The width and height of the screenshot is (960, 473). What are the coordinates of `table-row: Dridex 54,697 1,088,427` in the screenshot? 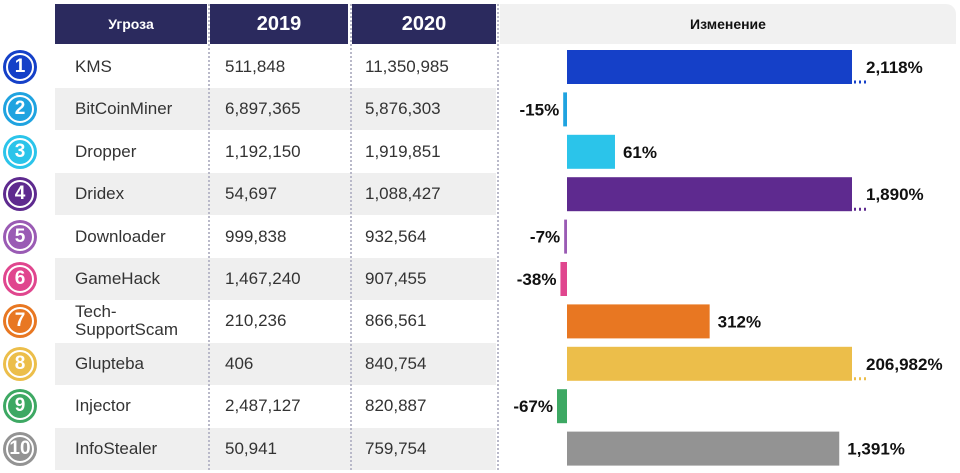 It's located at (275, 194).